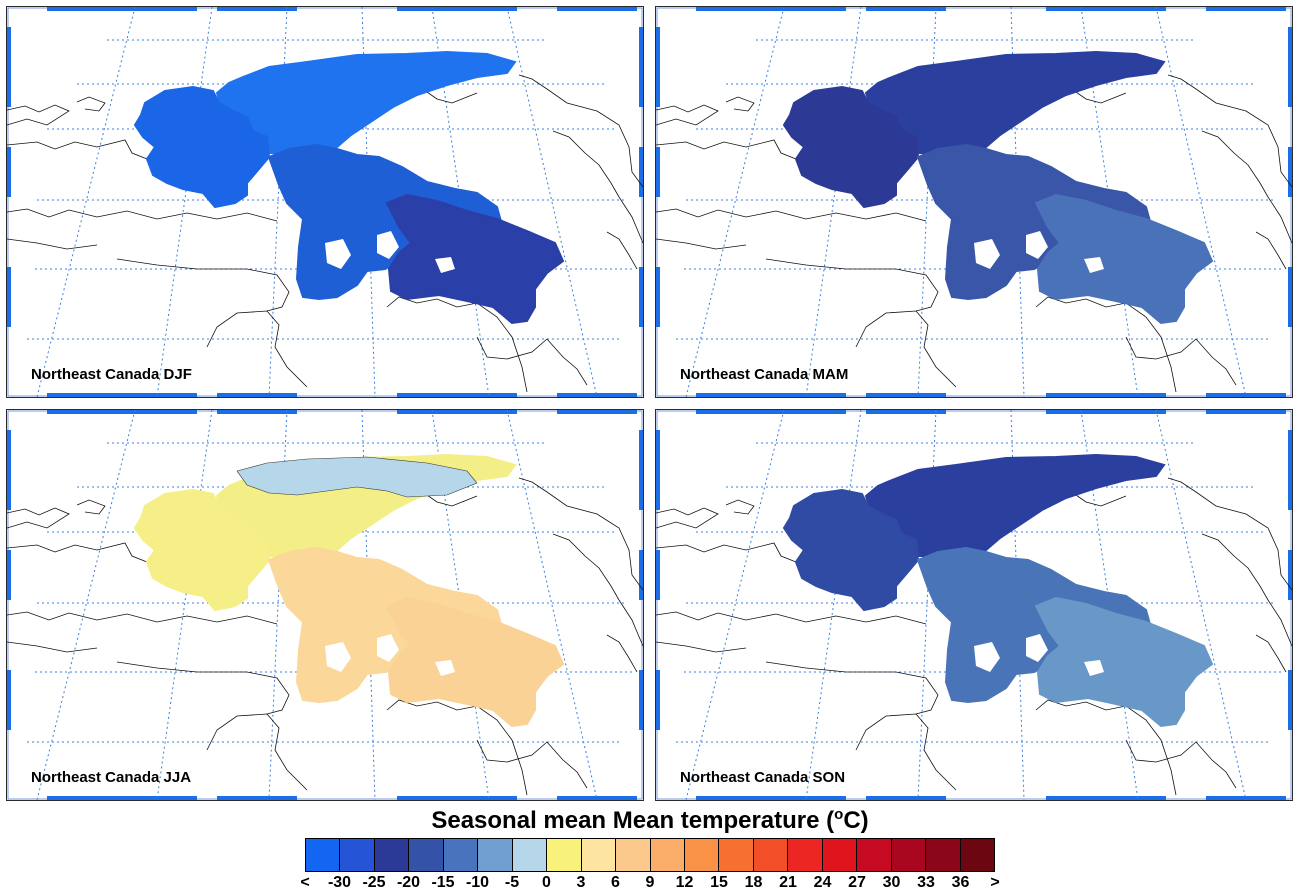 The height and width of the screenshot is (896, 1300). What do you see at coordinates (763, 777) in the screenshot?
I see `panel-label-son: Northeast Canada SON` at bounding box center [763, 777].